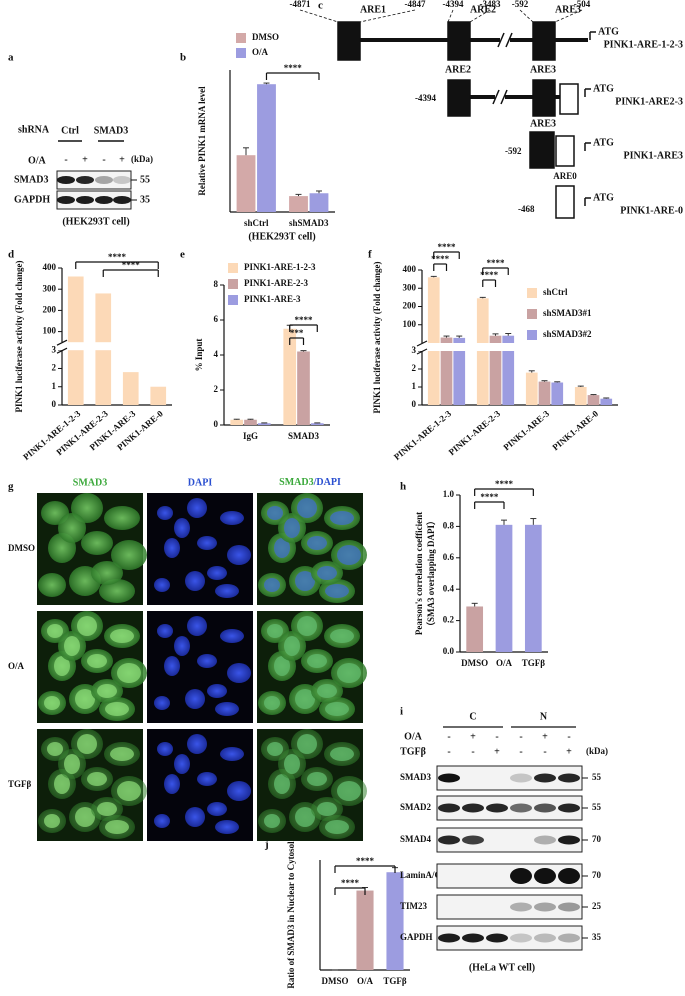 This screenshot has width=685, height=996. I want to click on axis-break, so click(115, 346).